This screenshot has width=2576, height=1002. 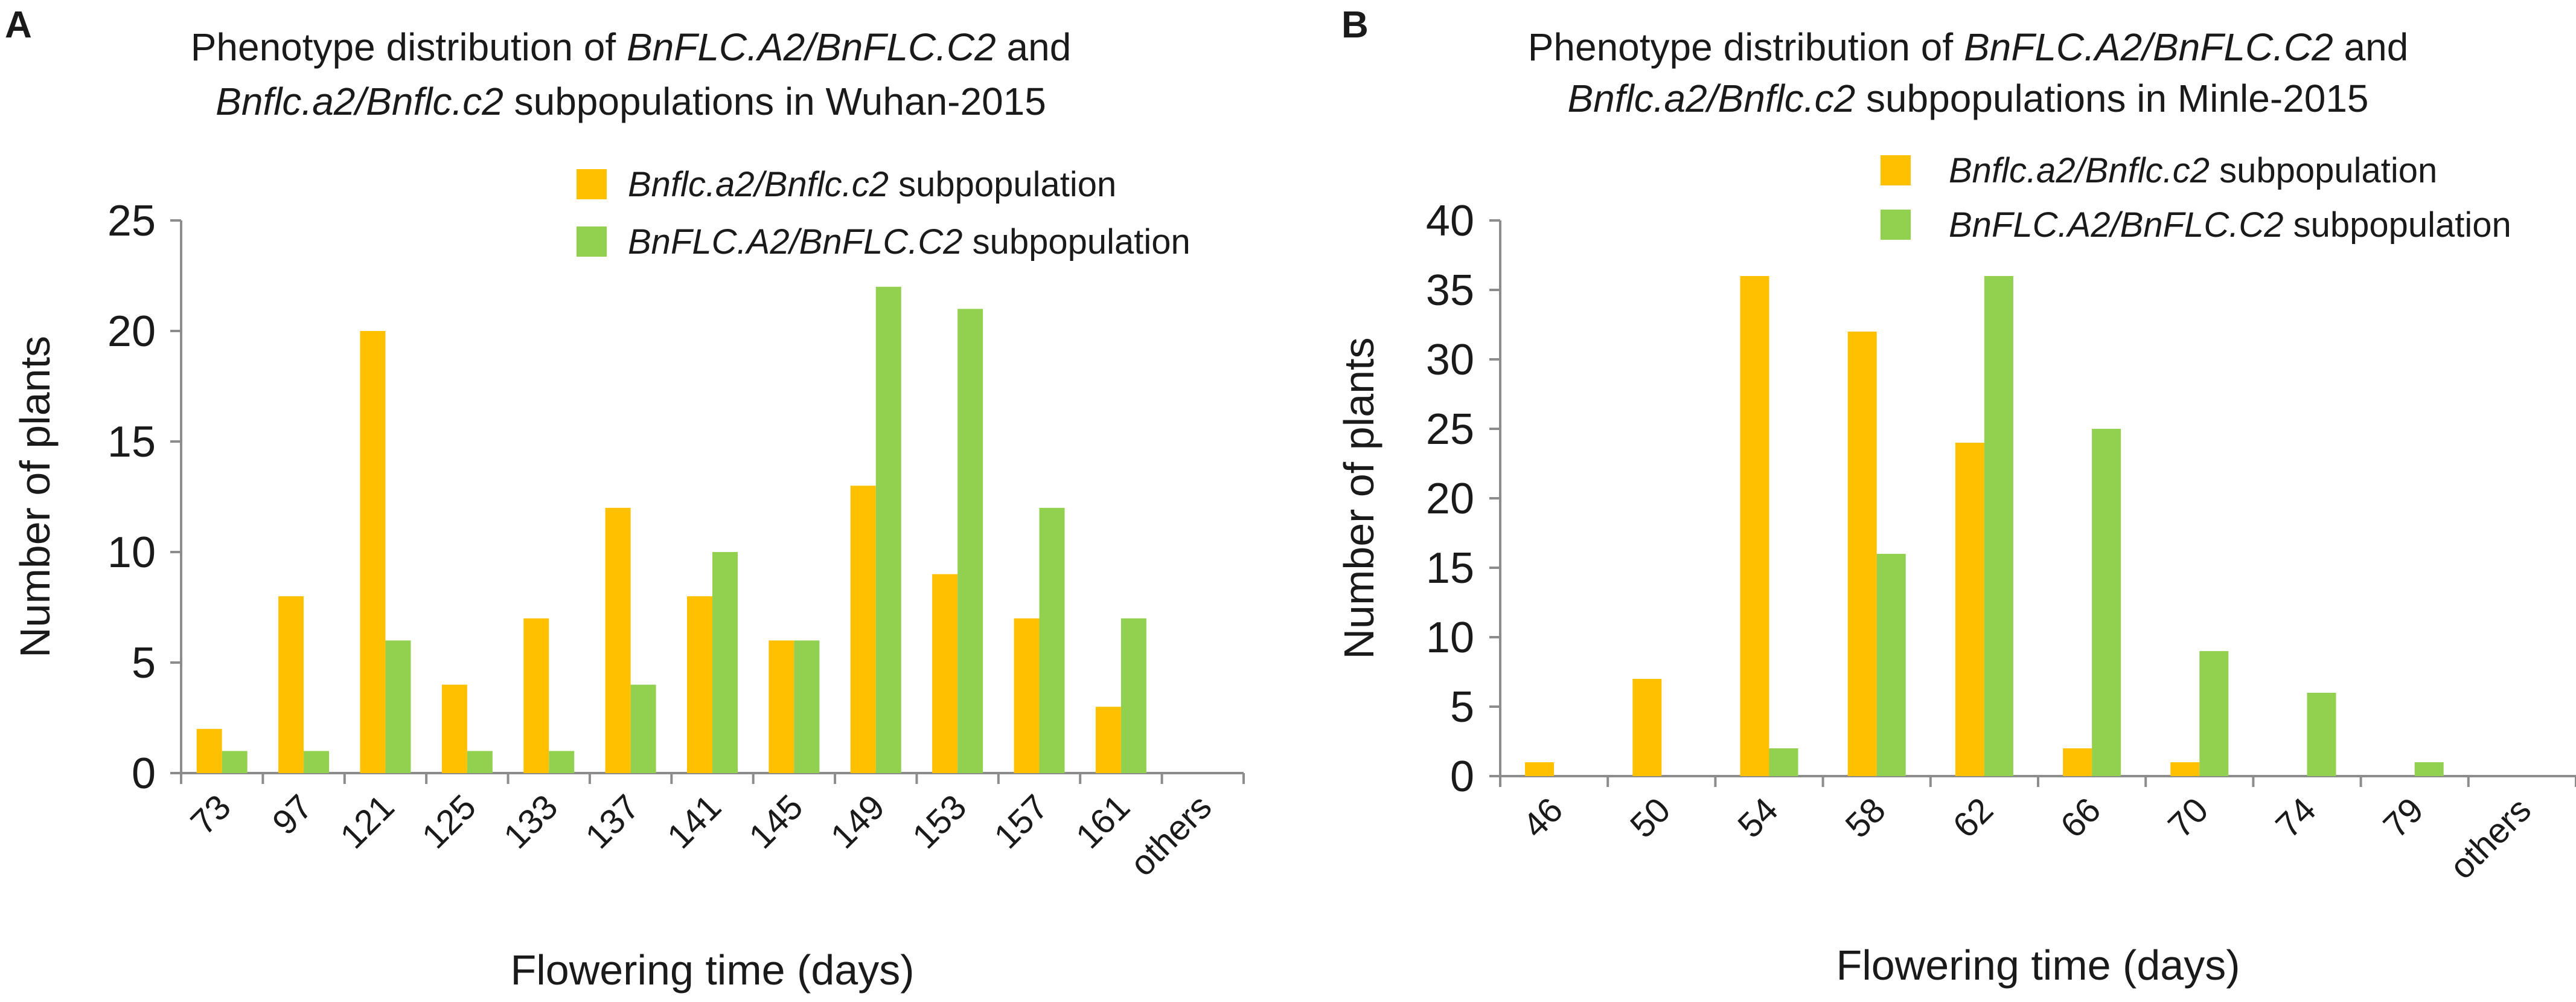 What do you see at coordinates (1758, 818) in the screenshot?
I see `x-tick-label: 54` at bounding box center [1758, 818].